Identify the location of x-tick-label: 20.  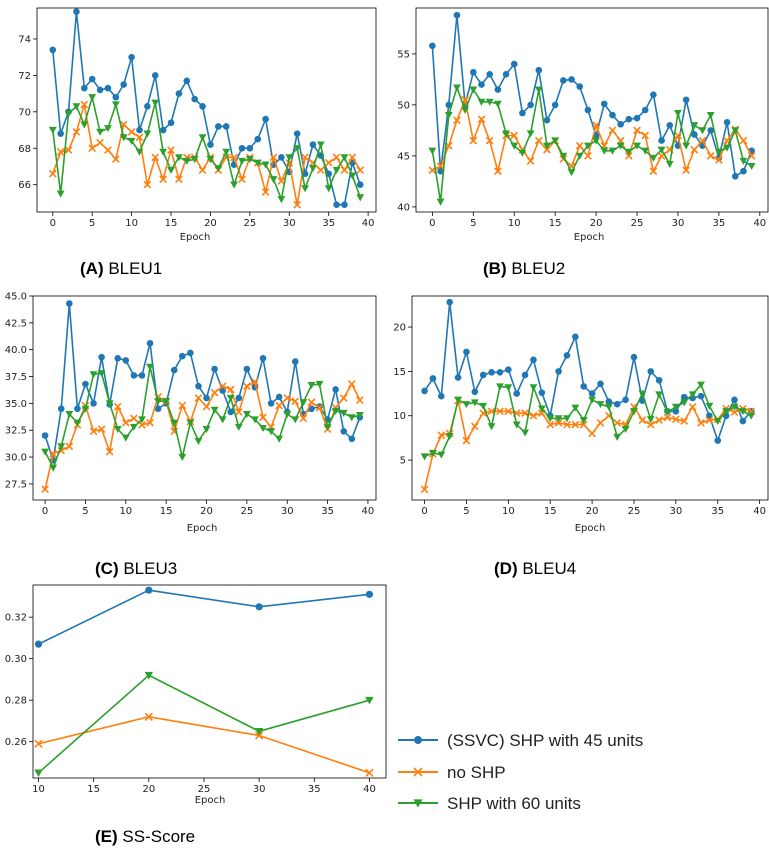
(210, 223).